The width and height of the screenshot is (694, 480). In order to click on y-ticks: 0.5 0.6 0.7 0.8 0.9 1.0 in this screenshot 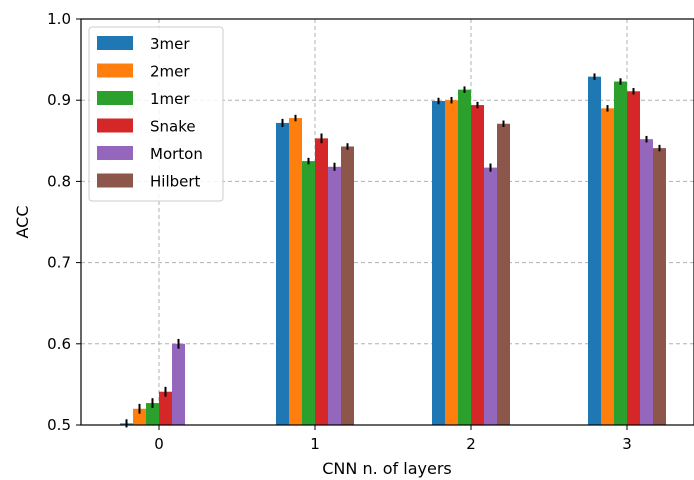, I will do `click(64, 222)`.